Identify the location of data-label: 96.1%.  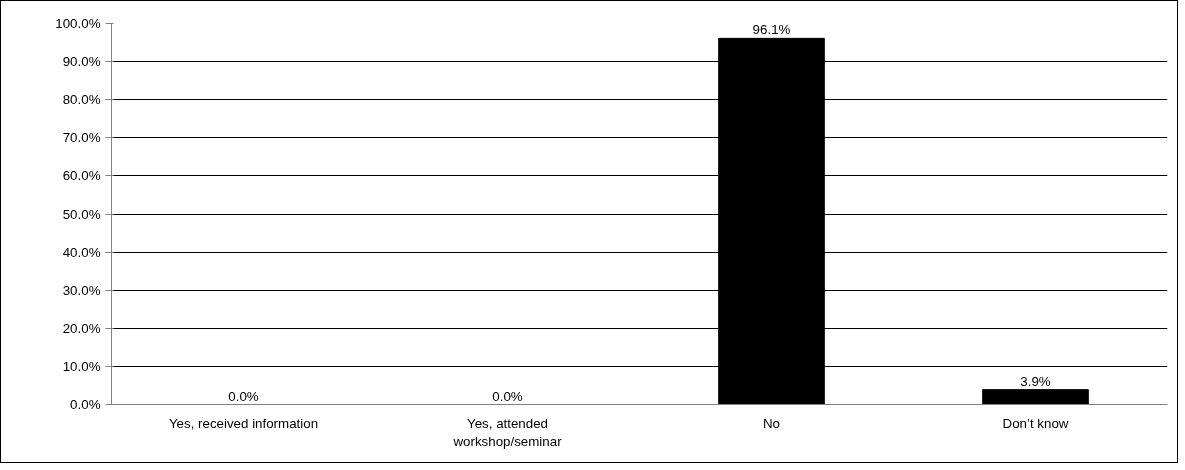
(771, 30).